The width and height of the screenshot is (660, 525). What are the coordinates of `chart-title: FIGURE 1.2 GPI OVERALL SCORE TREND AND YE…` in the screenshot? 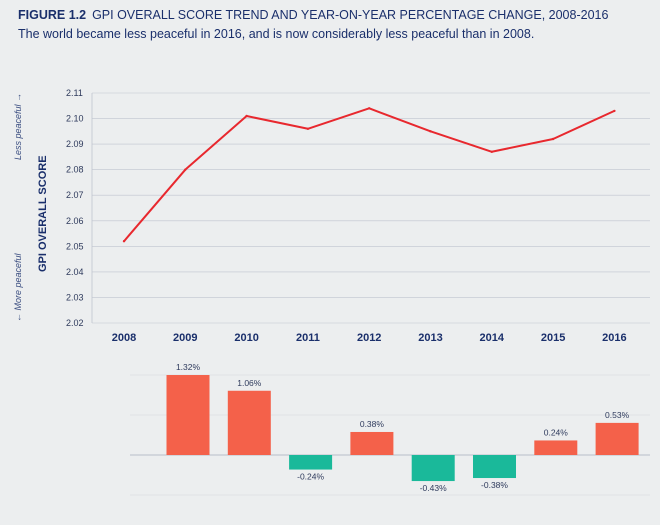 It's located at (334, 15).